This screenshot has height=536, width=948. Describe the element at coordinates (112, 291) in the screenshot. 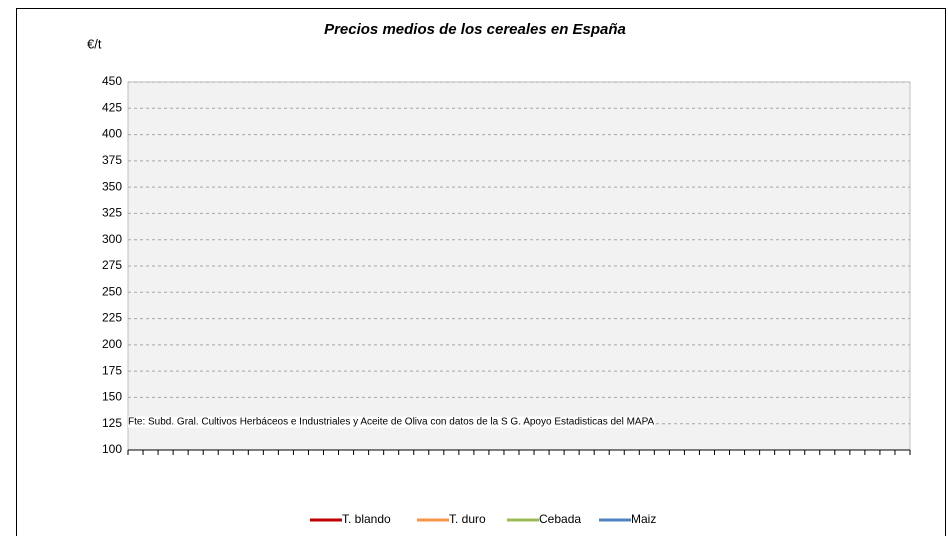

I see `y-tick-label: 250` at that location.